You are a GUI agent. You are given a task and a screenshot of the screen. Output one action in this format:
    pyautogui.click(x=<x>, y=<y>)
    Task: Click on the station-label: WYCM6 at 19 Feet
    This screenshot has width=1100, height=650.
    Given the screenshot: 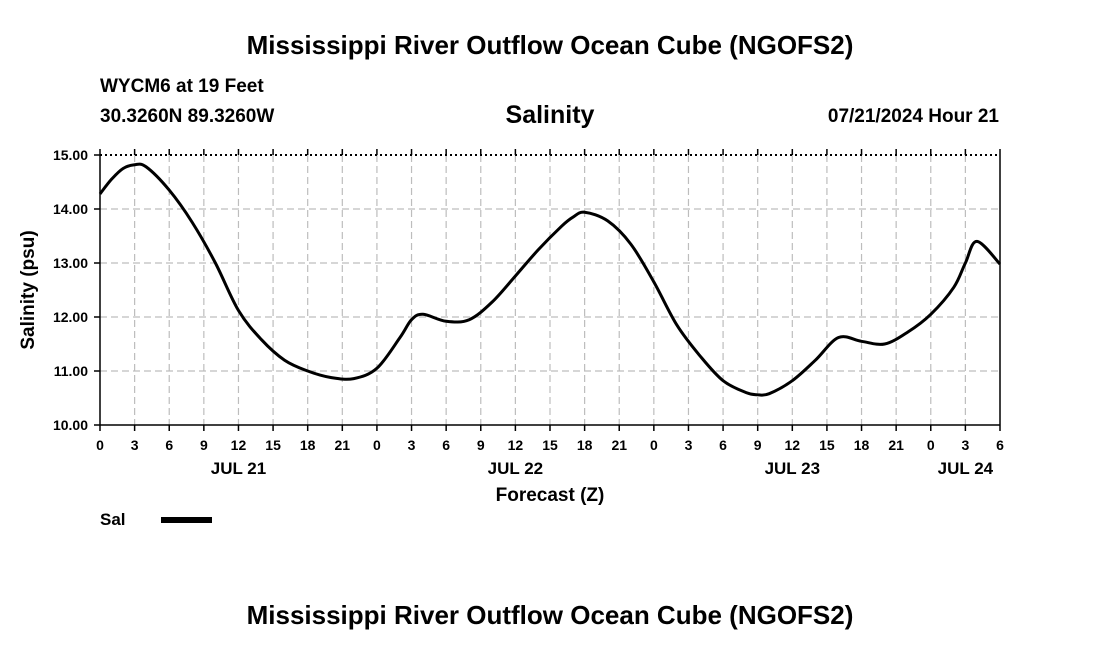 What is the action you would take?
    pyautogui.click(x=182, y=86)
    